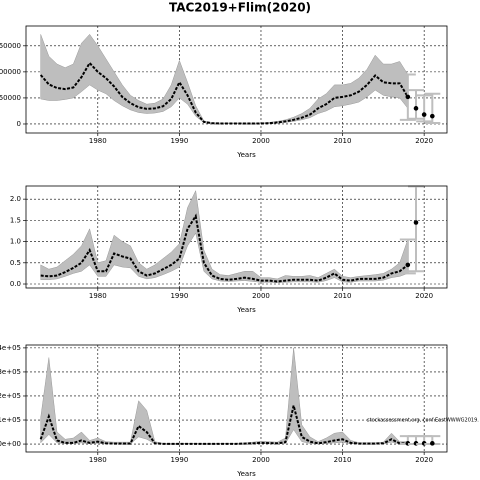 This screenshot has width=480, height=480. Describe the element at coordinates (10, 396) in the screenshot. I see `y-tick-label: 2e+05` at that location.